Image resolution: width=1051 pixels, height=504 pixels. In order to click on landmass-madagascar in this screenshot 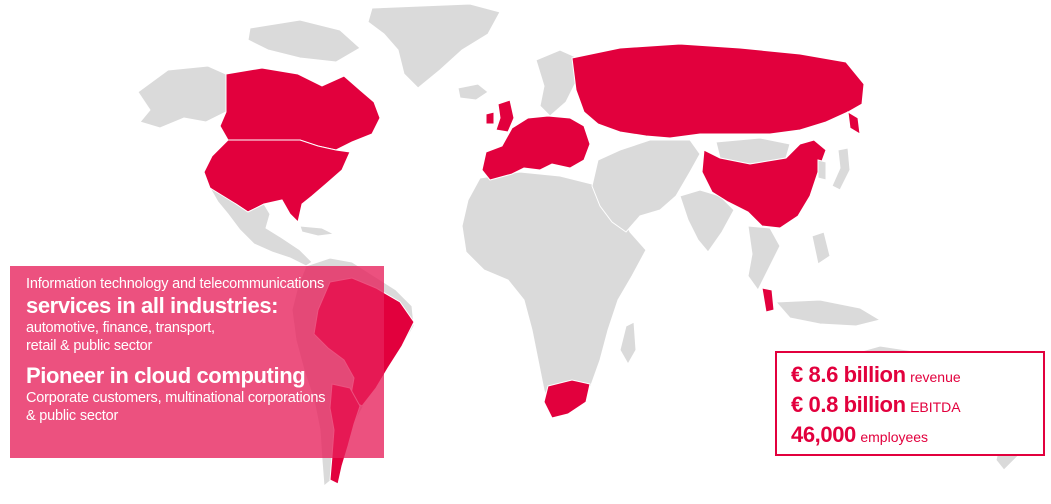, I will do `click(628, 343)`.